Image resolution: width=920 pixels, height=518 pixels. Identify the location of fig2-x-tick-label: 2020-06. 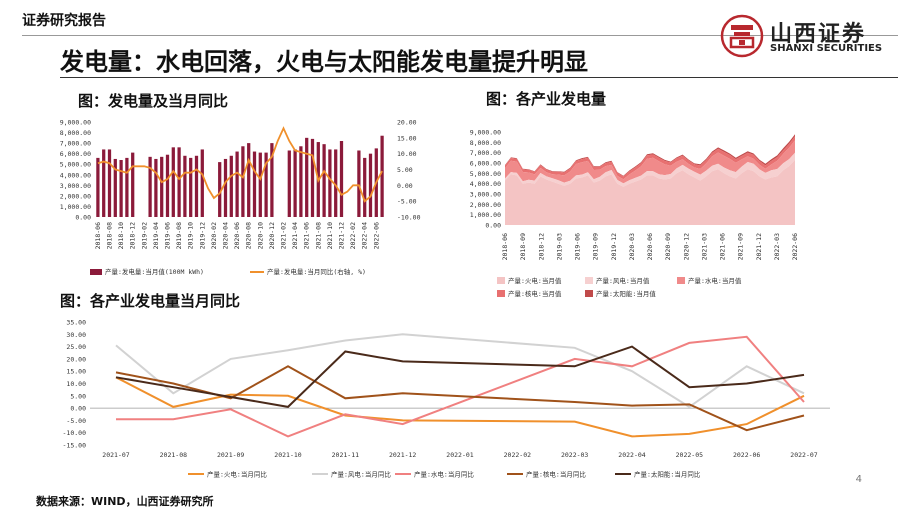
(650, 246).